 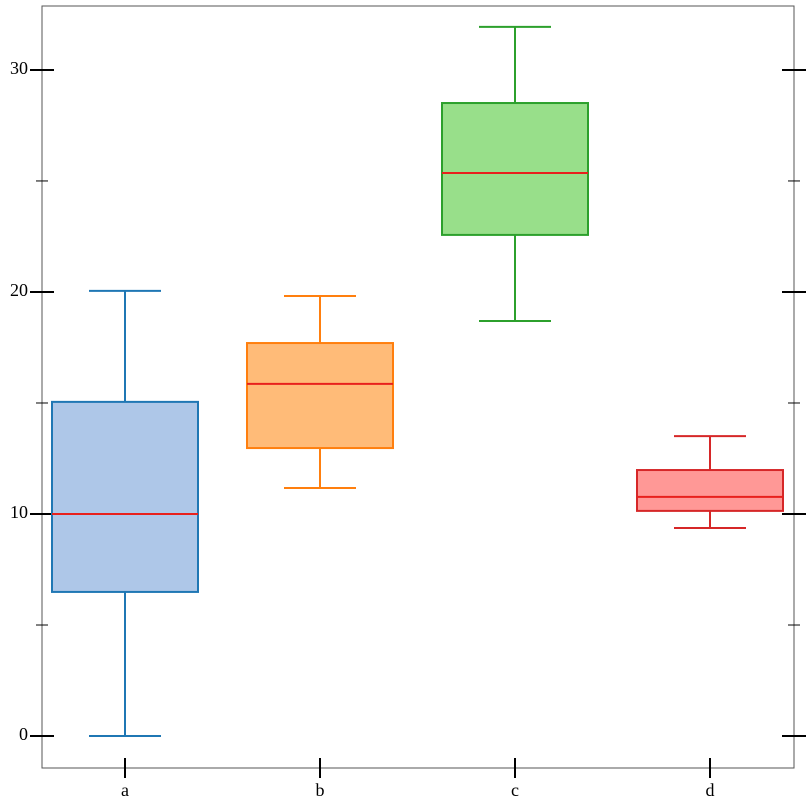 What do you see at coordinates (125, 790) in the screenshot?
I see `x-tick-label: a` at bounding box center [125, 790].